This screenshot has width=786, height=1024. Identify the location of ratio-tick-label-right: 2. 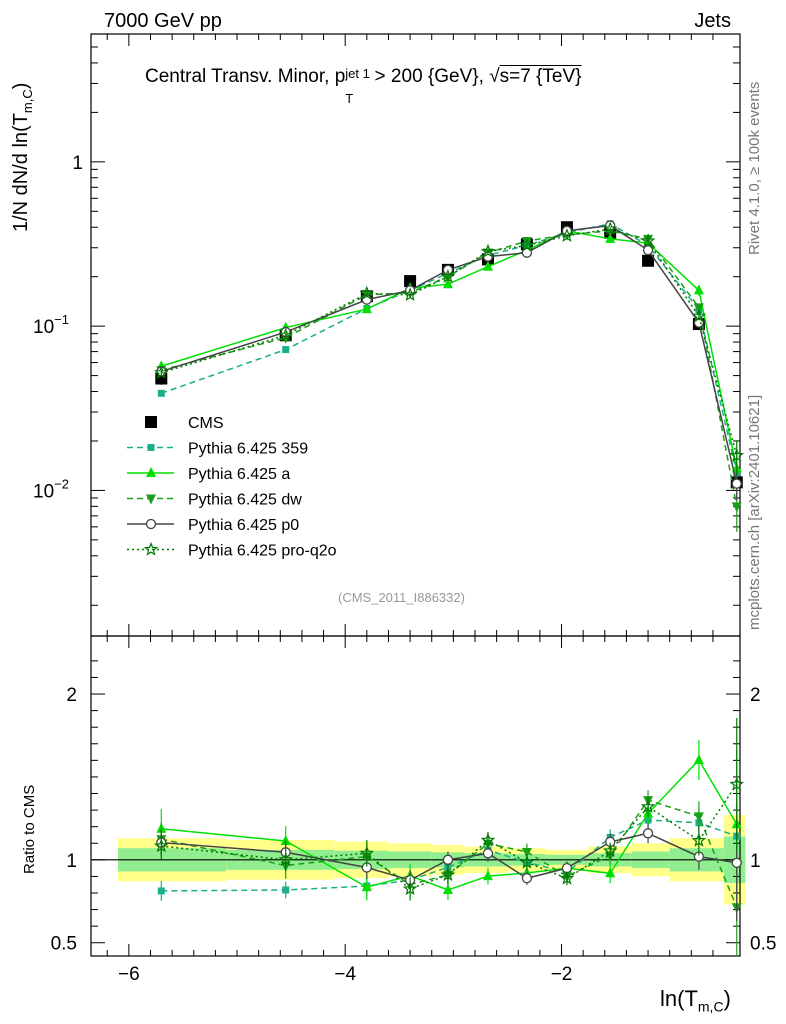
(755, 695).